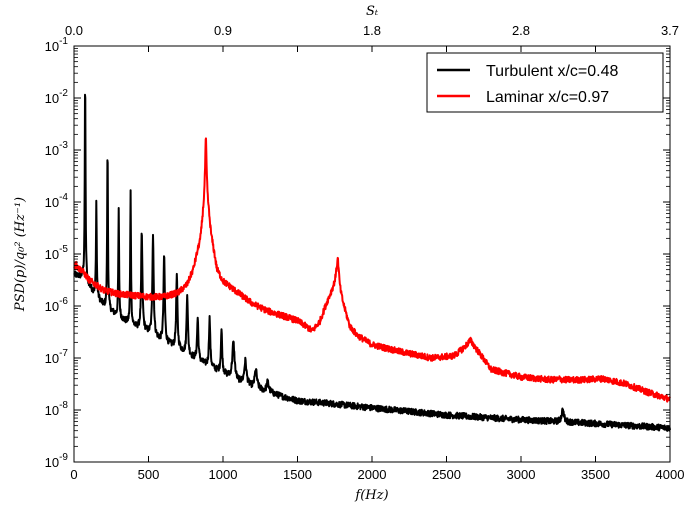 Image resolution: width=688 pixels, height=505 pixels. Describe the element at coordinates (57, 253) in the screenshot. I see `y-tick-label: 10⁻⁵` at that location.